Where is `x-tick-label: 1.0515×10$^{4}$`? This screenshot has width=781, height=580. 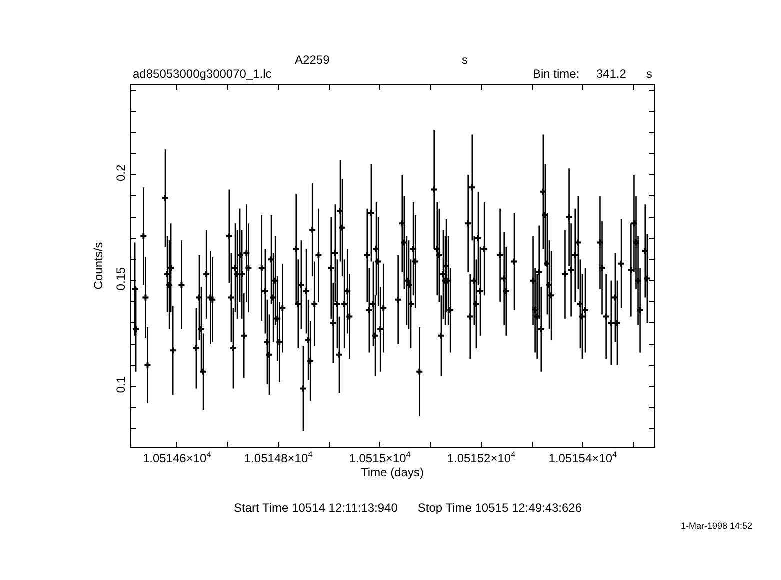
x-tick-label: 1.0515×10$^{4}$ is located at coordinates (380, 457).